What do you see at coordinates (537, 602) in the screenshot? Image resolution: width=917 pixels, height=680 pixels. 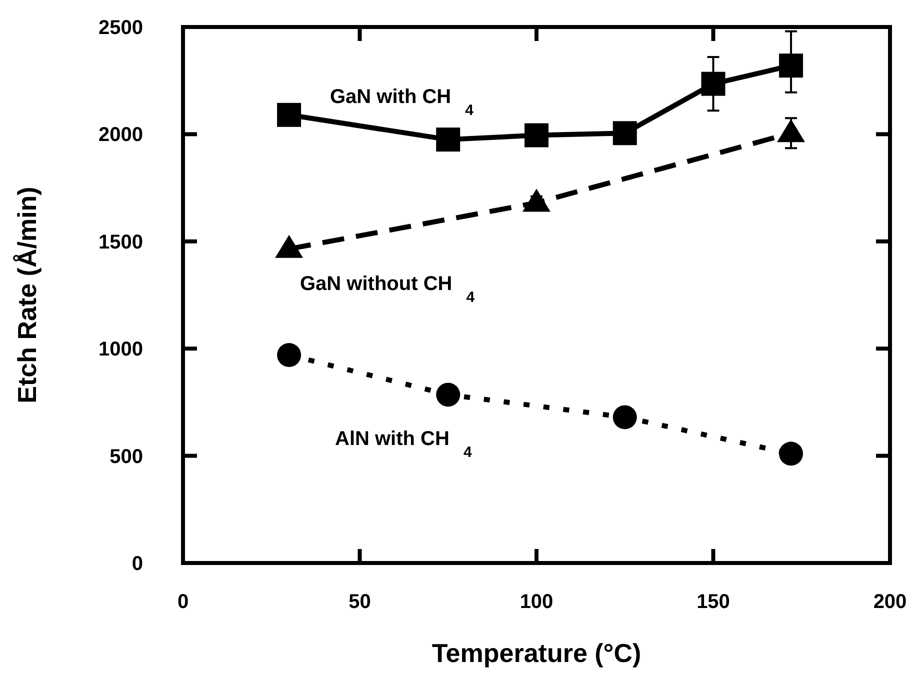 I see `x-tick-label: 100` at bounding box center [537, 602].